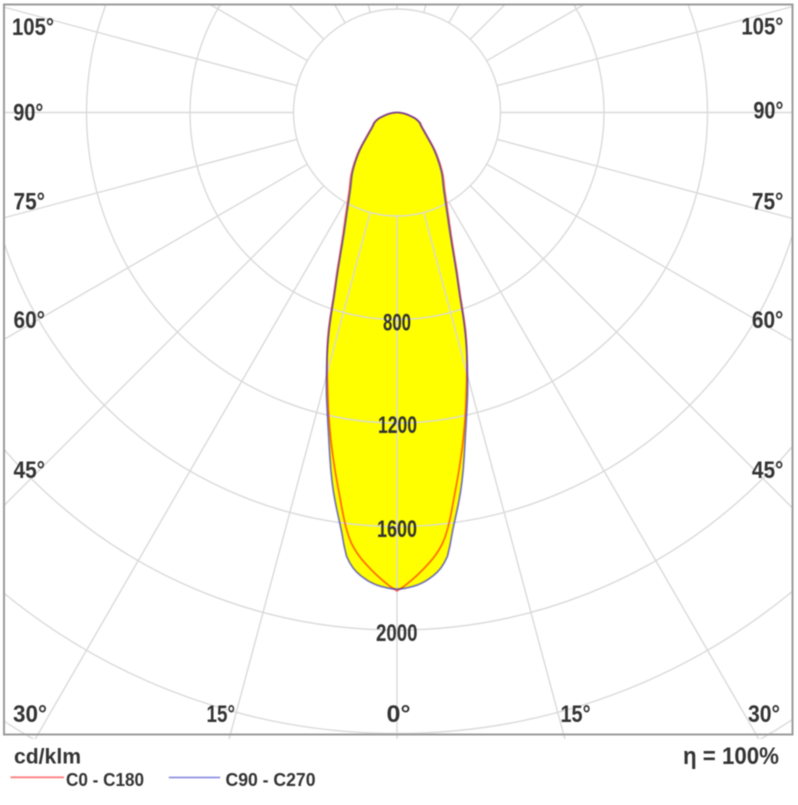 This screenshot has width=798, height=805. What do you see at coordinates (397, 633) in the screenshot?
I see `svg-text: 2000` at bounding box center [397, 633].